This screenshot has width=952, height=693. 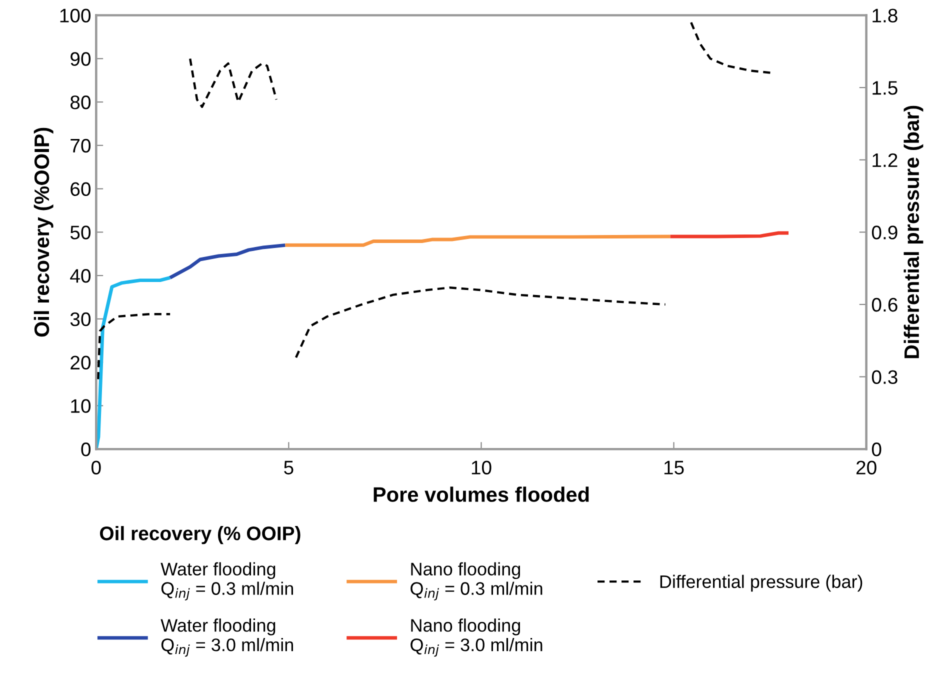 What do you see at coordinates (81, 406) in the screenshot?
I see `y-tick-label: 10` at bounding box center [81, 406].